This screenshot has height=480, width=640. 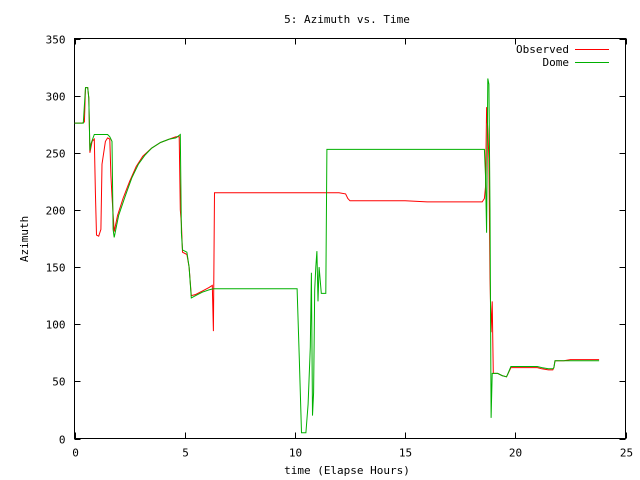 What do you see at coordinates (56, 97) in the screenshot?
I see `y-tick-label: 300` at bounding box center [56, 97].